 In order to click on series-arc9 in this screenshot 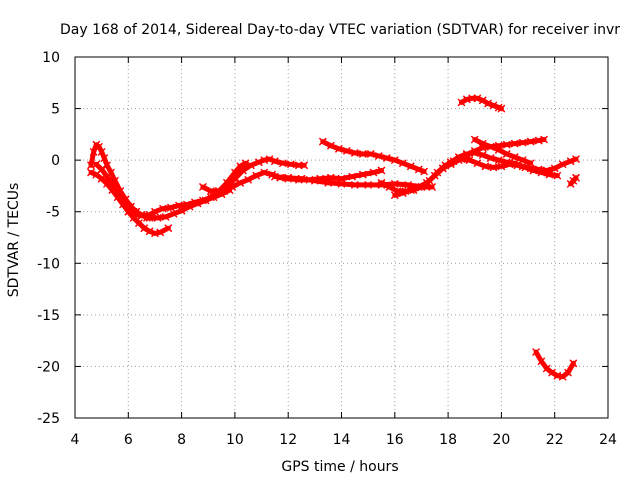, I will do `click(373, 156)`.